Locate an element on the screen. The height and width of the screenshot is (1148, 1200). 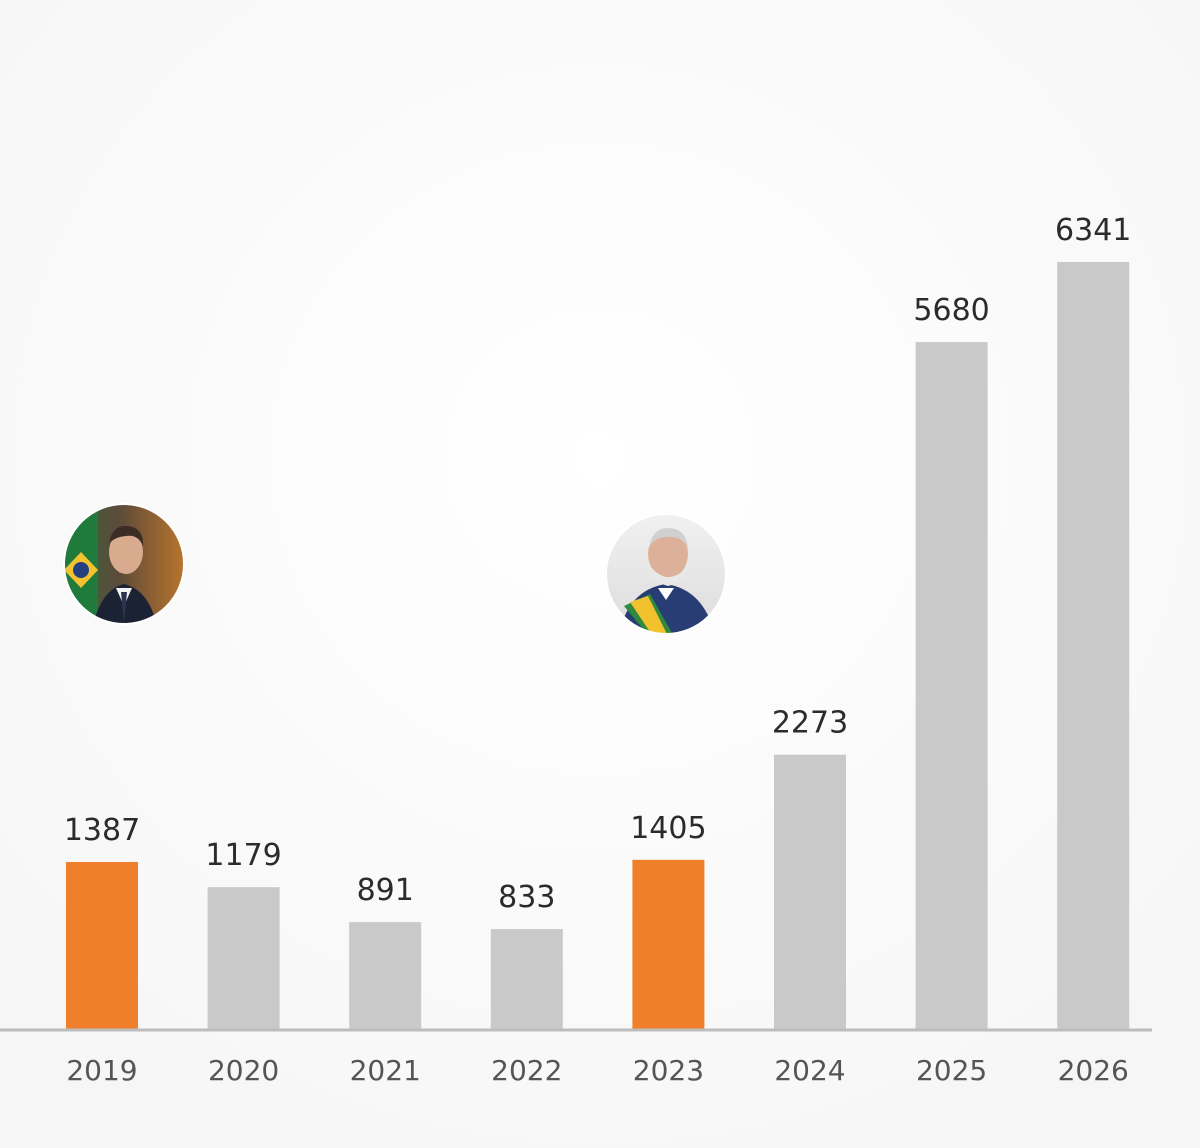
value-label-2020: 1179 is located at coordinates (243, 855).